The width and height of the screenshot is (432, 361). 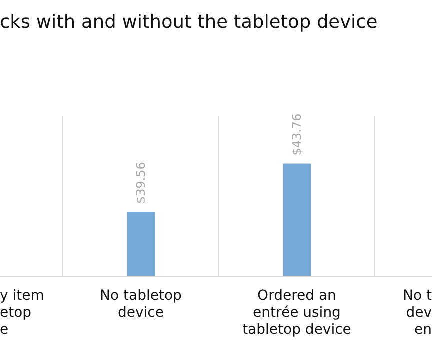 What do you see at coordinates (417, 313) in the screenshot?
I see `x-tick-label: No t dev en` at bounding box center [417, 313].